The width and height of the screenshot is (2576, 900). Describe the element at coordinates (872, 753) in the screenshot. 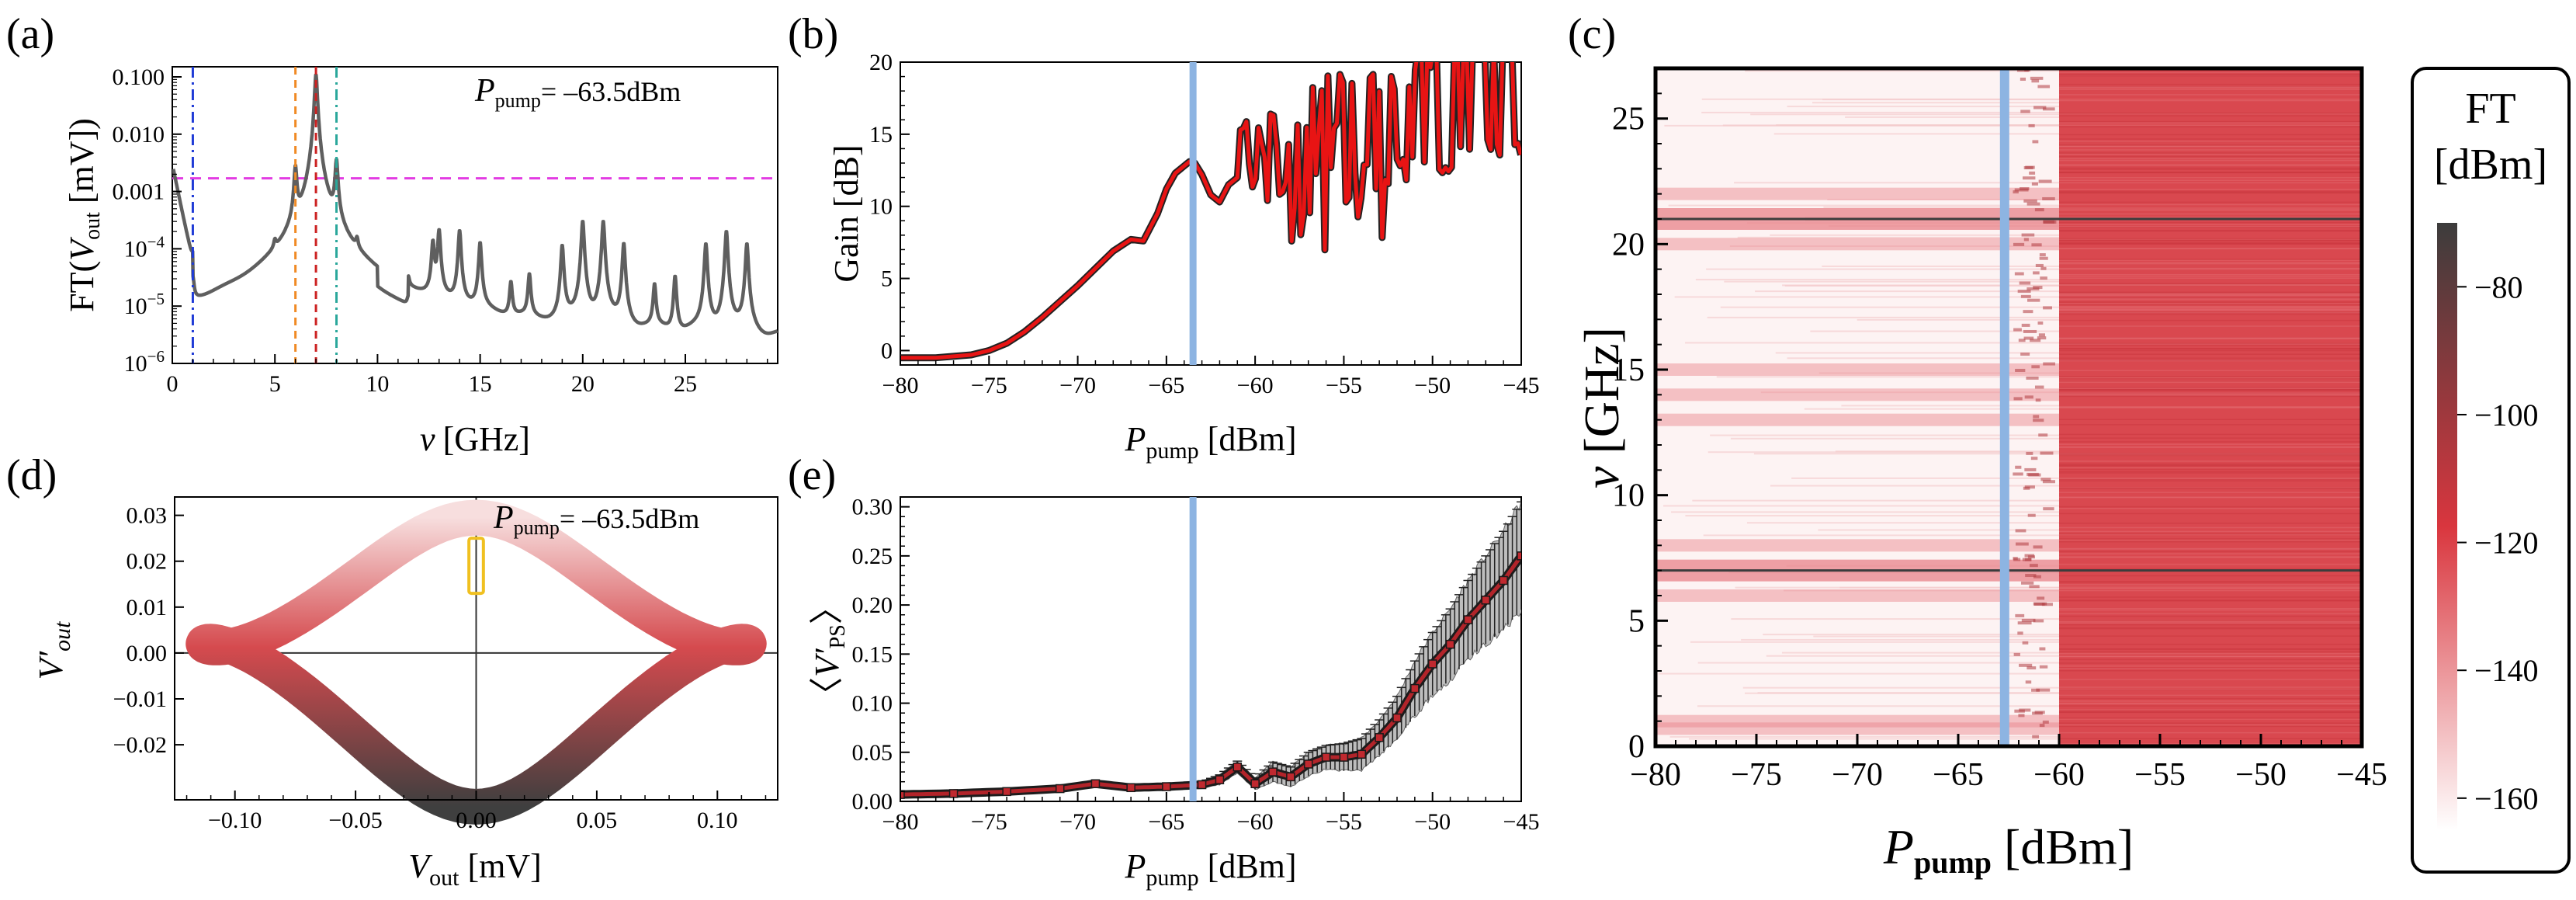

I see `panel-e-ytick-label: 0.05` at that location.